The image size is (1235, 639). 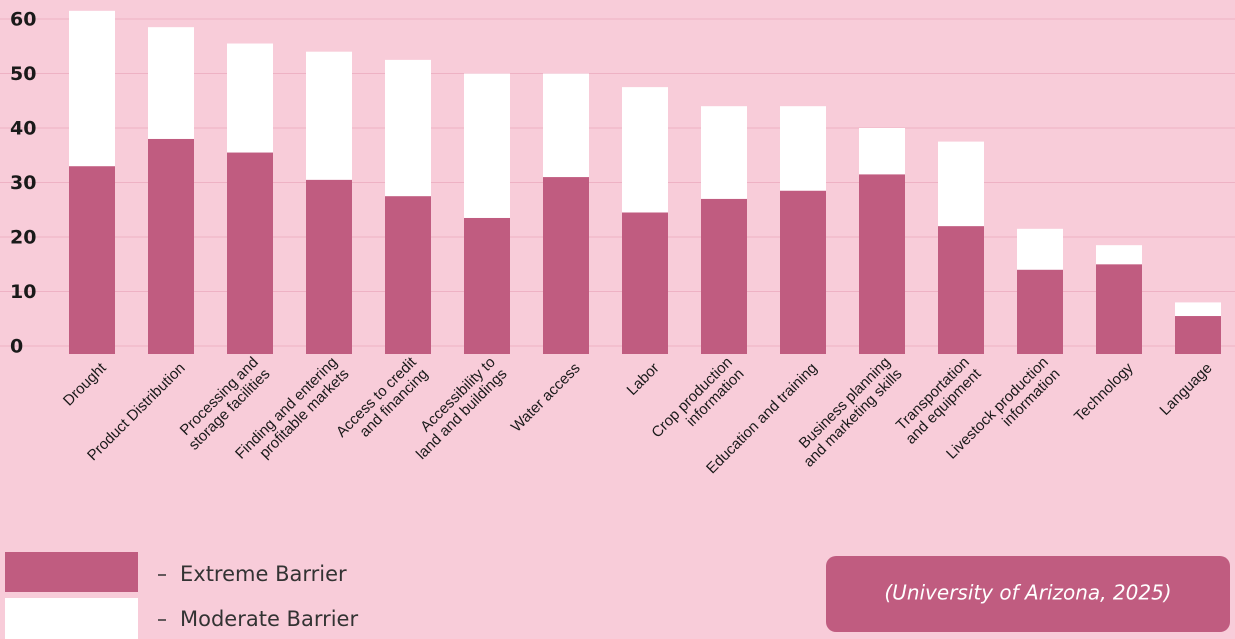 I want to click on x-tick-label: Technology, so click(x=1104, y=392).